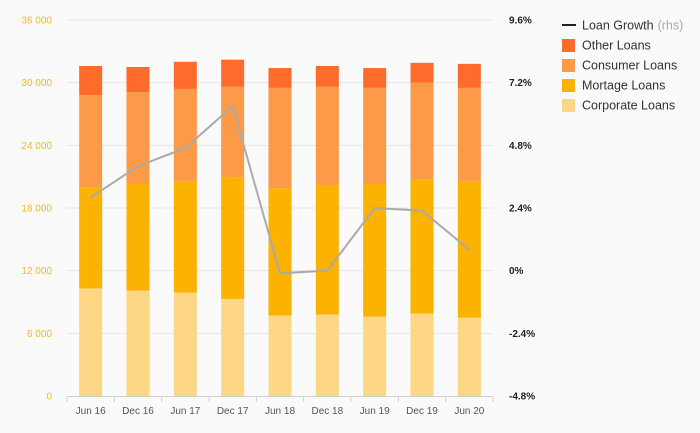  I want to click on y-right-tick-label: 7.2%, so click(520, 83).